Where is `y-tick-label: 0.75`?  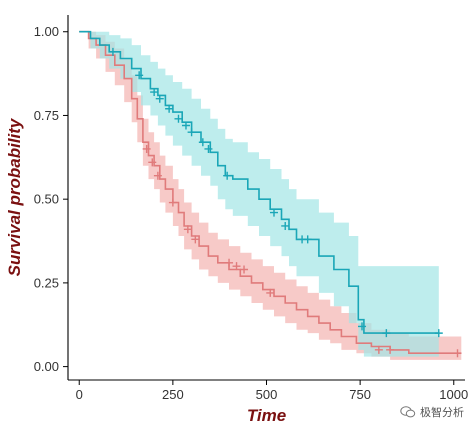
y-tick-label: 0.75 is located at coordinates (46, 115).